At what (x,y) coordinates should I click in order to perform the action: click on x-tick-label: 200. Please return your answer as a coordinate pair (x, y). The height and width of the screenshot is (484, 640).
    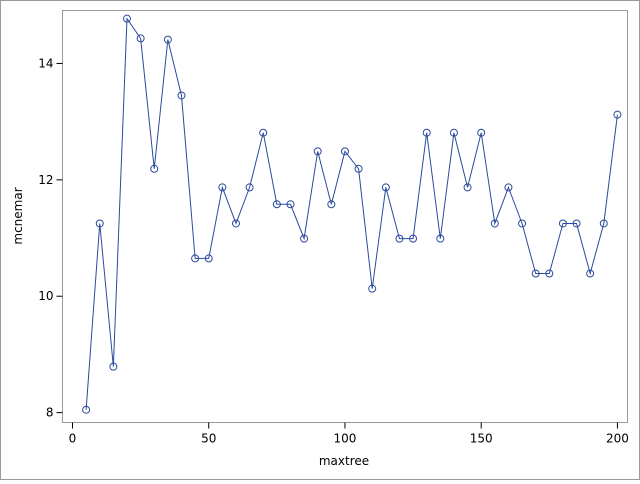
    Looking at the image, I should click on (617, 439).